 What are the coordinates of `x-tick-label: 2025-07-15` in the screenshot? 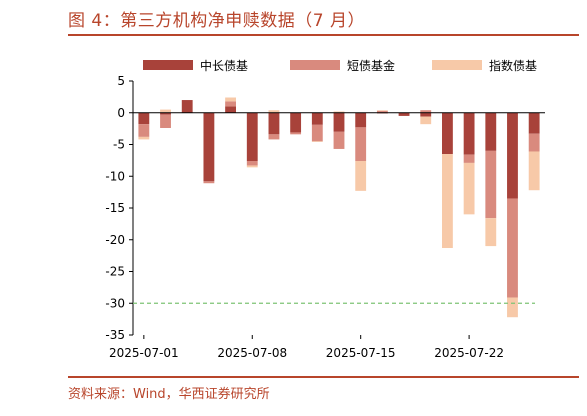 It's located at (361, 353).